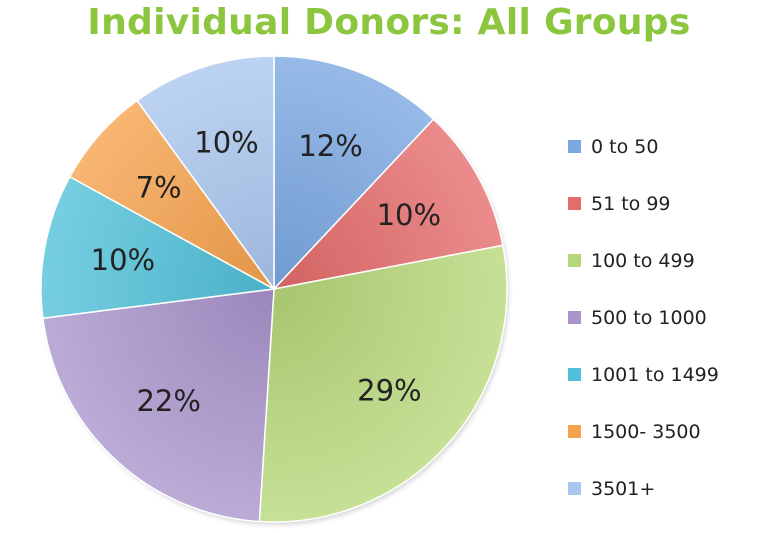 The image size is (778, 533). Describe the element at coordinates (330, 146) in the screenshot. I see `slice-label: 12%` at that location.